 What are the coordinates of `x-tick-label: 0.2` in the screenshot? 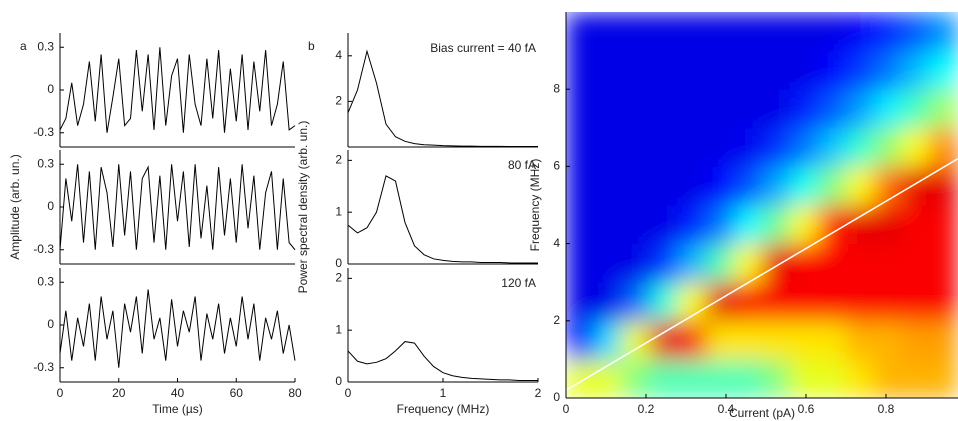 It's located at (646, 409).